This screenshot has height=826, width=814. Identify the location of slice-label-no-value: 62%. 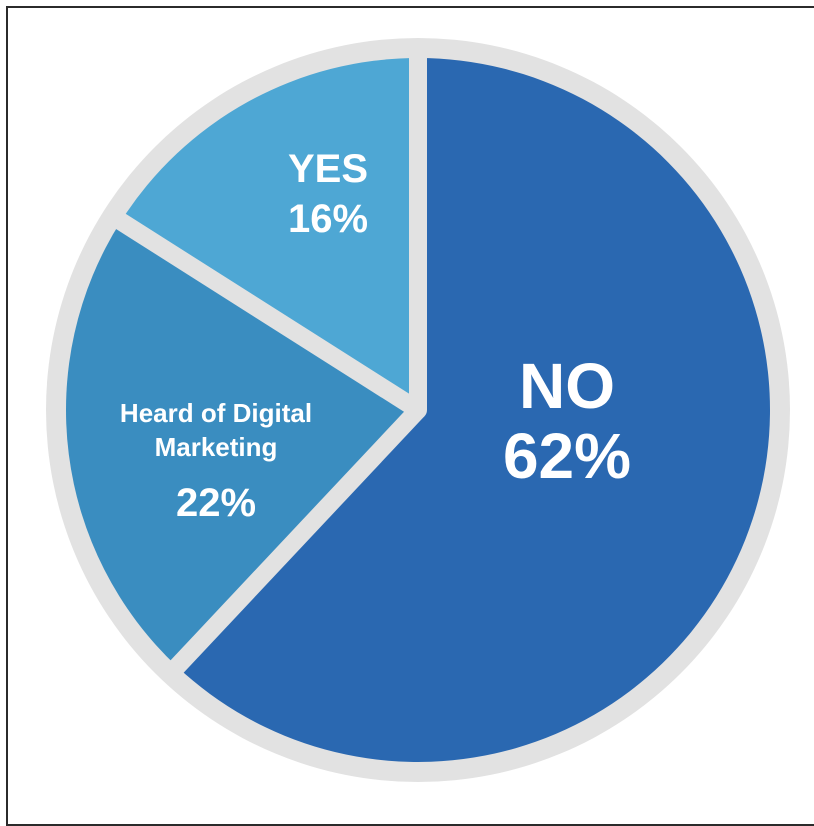
(567, 456).